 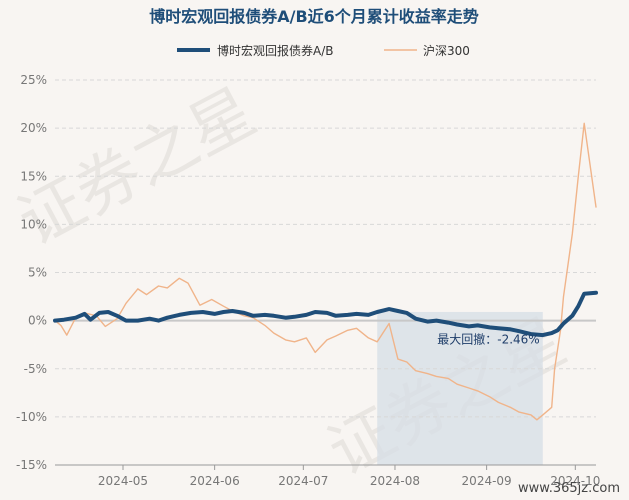 I want to click on drawdown-region, so click(x=460, y=388).